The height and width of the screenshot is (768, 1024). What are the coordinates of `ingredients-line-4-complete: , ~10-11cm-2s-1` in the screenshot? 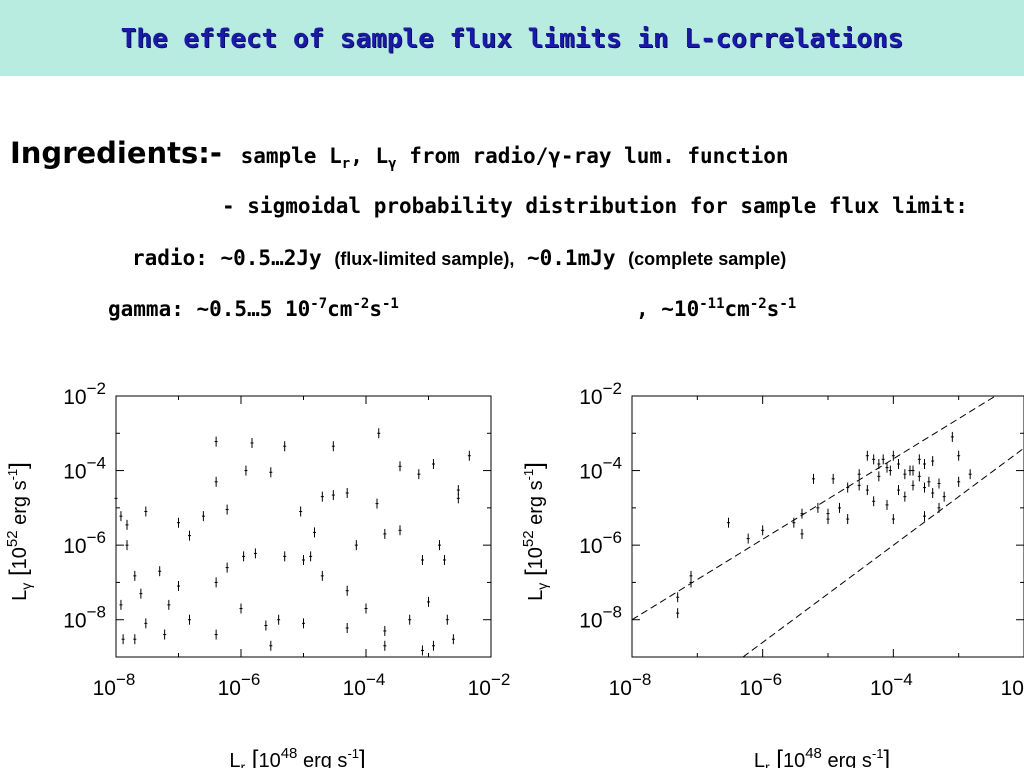 It's located at (716, 308).